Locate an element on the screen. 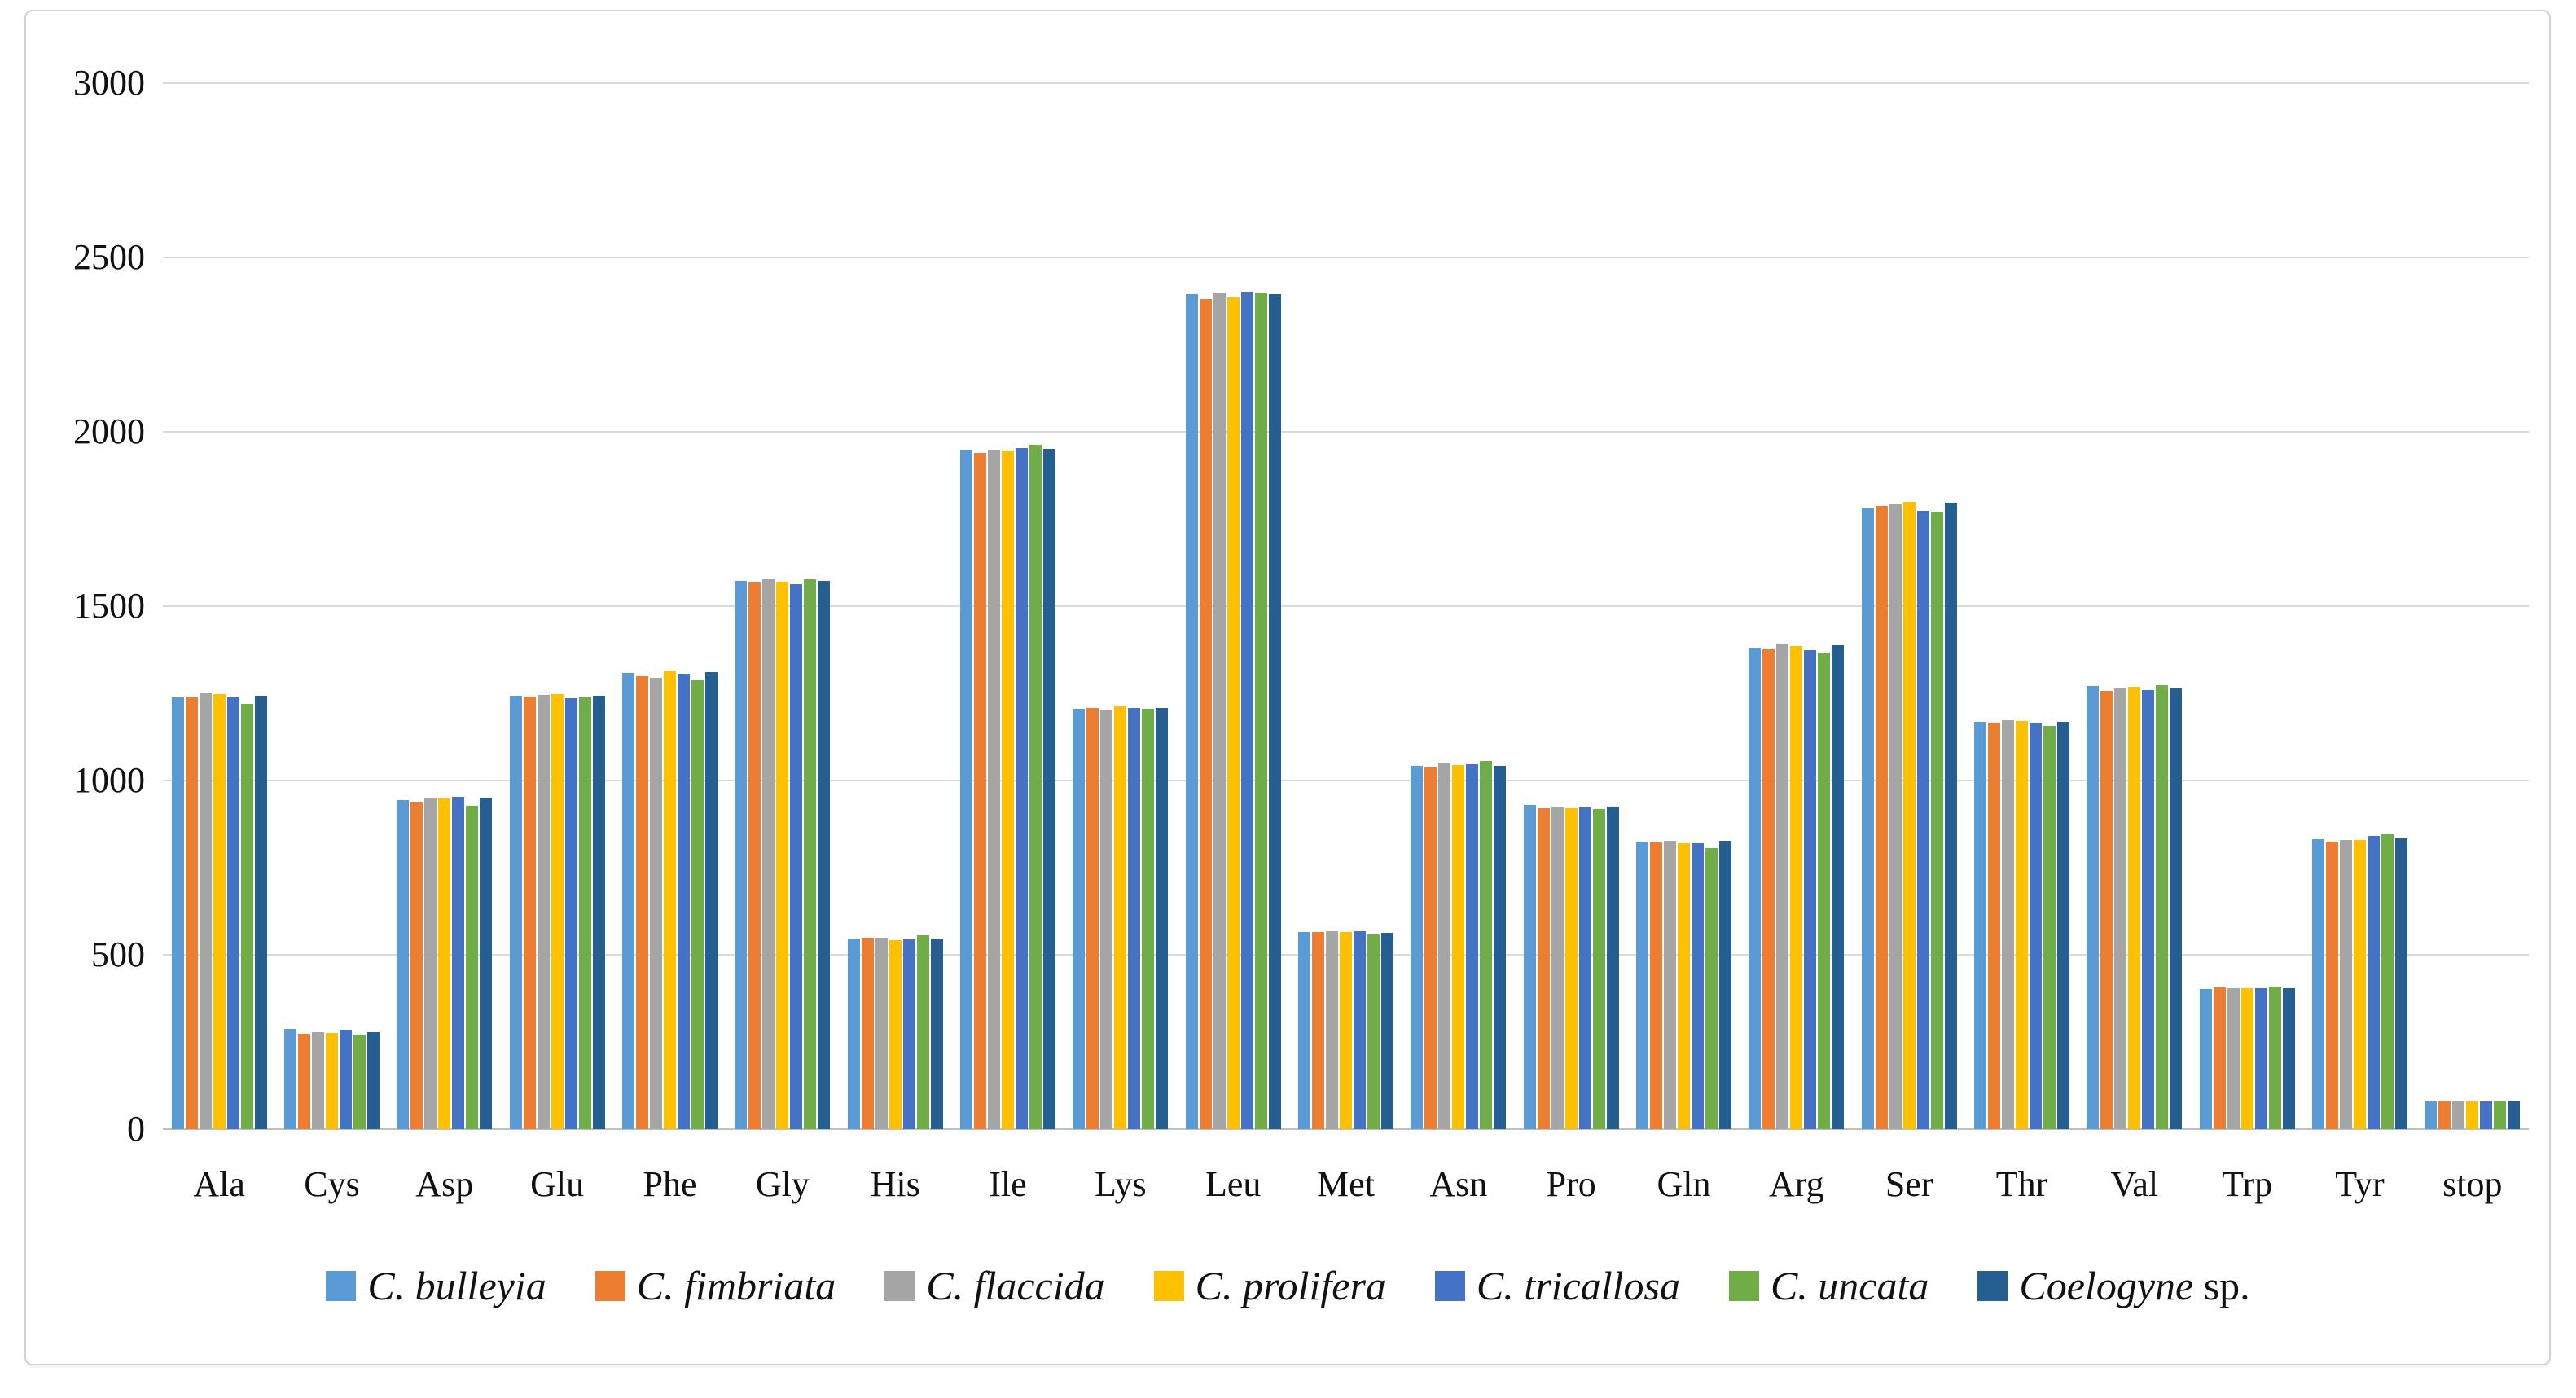  legend-item-uncata: C. uncata is located at coordinates (1828, 1285).